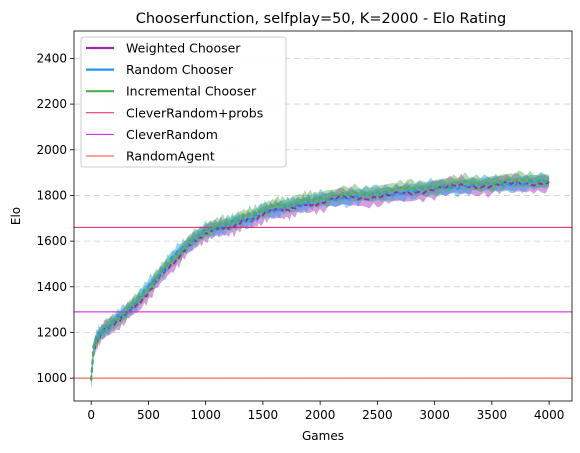  What do you see at coordinates (194, 112) in the screenshot?
I see `legend-label-cleverrandom-probs: CleverRandom+probs` at bounding box center [194, 112].